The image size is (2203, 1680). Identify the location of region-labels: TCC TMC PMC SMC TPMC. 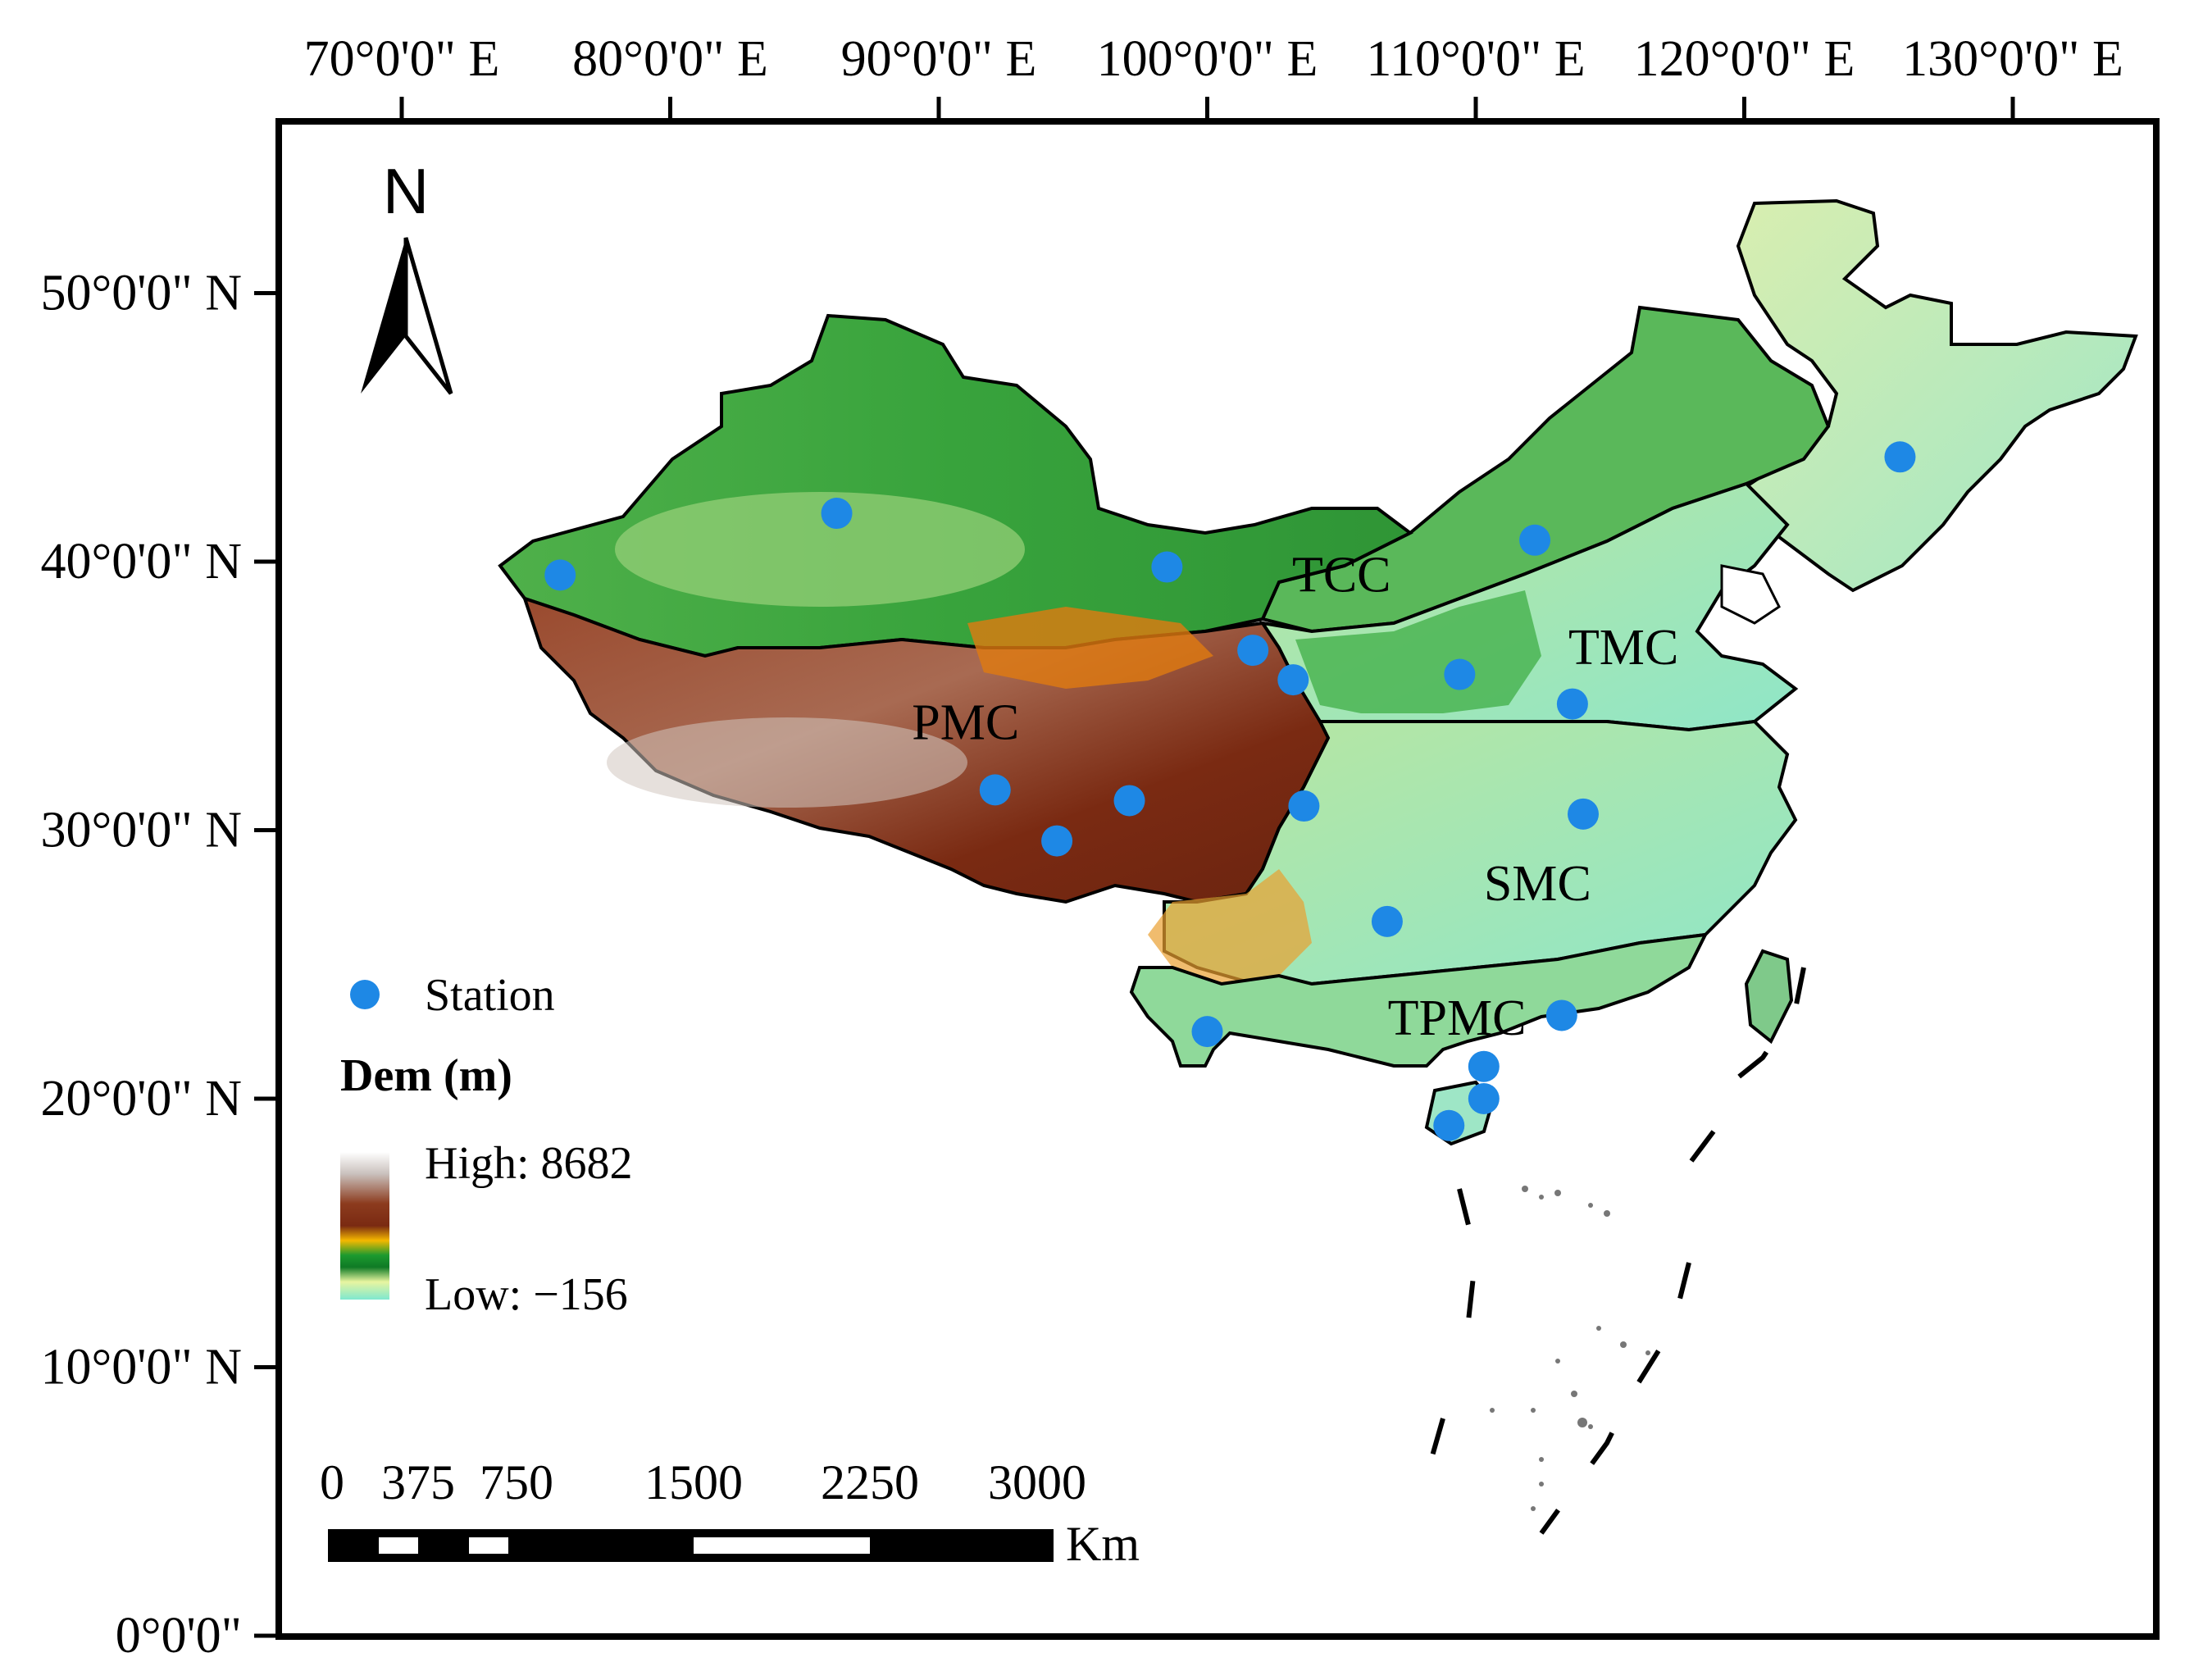
(1295, 796).